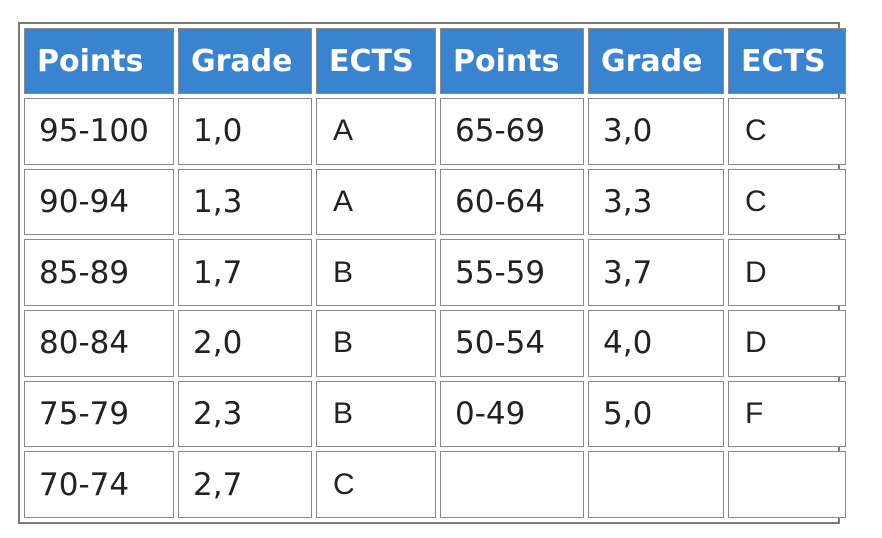  Describe the element at coordinates (99, 131) in the screenshot. I see `points-cell: 95-100` at that location.